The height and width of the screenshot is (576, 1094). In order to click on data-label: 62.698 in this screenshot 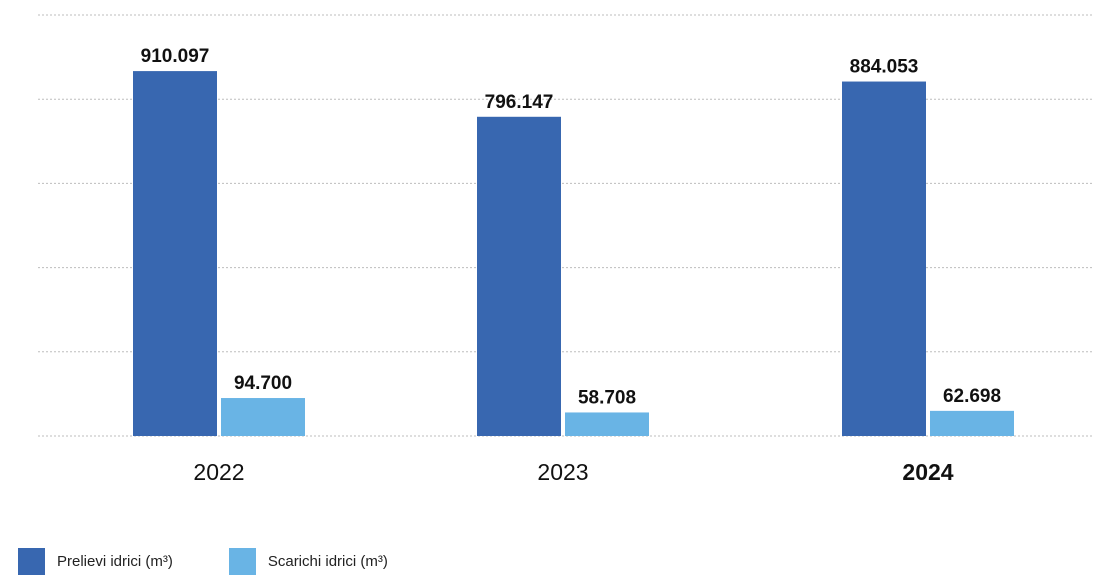, I will do `click(972, 396)`.